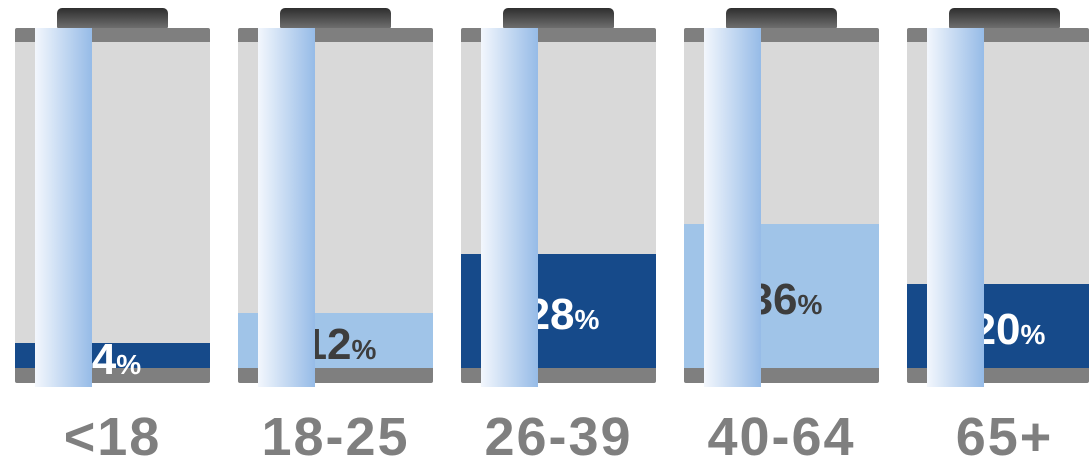 This screenshot has height=465, width=1089. Describe the element at coordinates (335, 436) in the screenshot. I see `category-label: 18-25` at that location.